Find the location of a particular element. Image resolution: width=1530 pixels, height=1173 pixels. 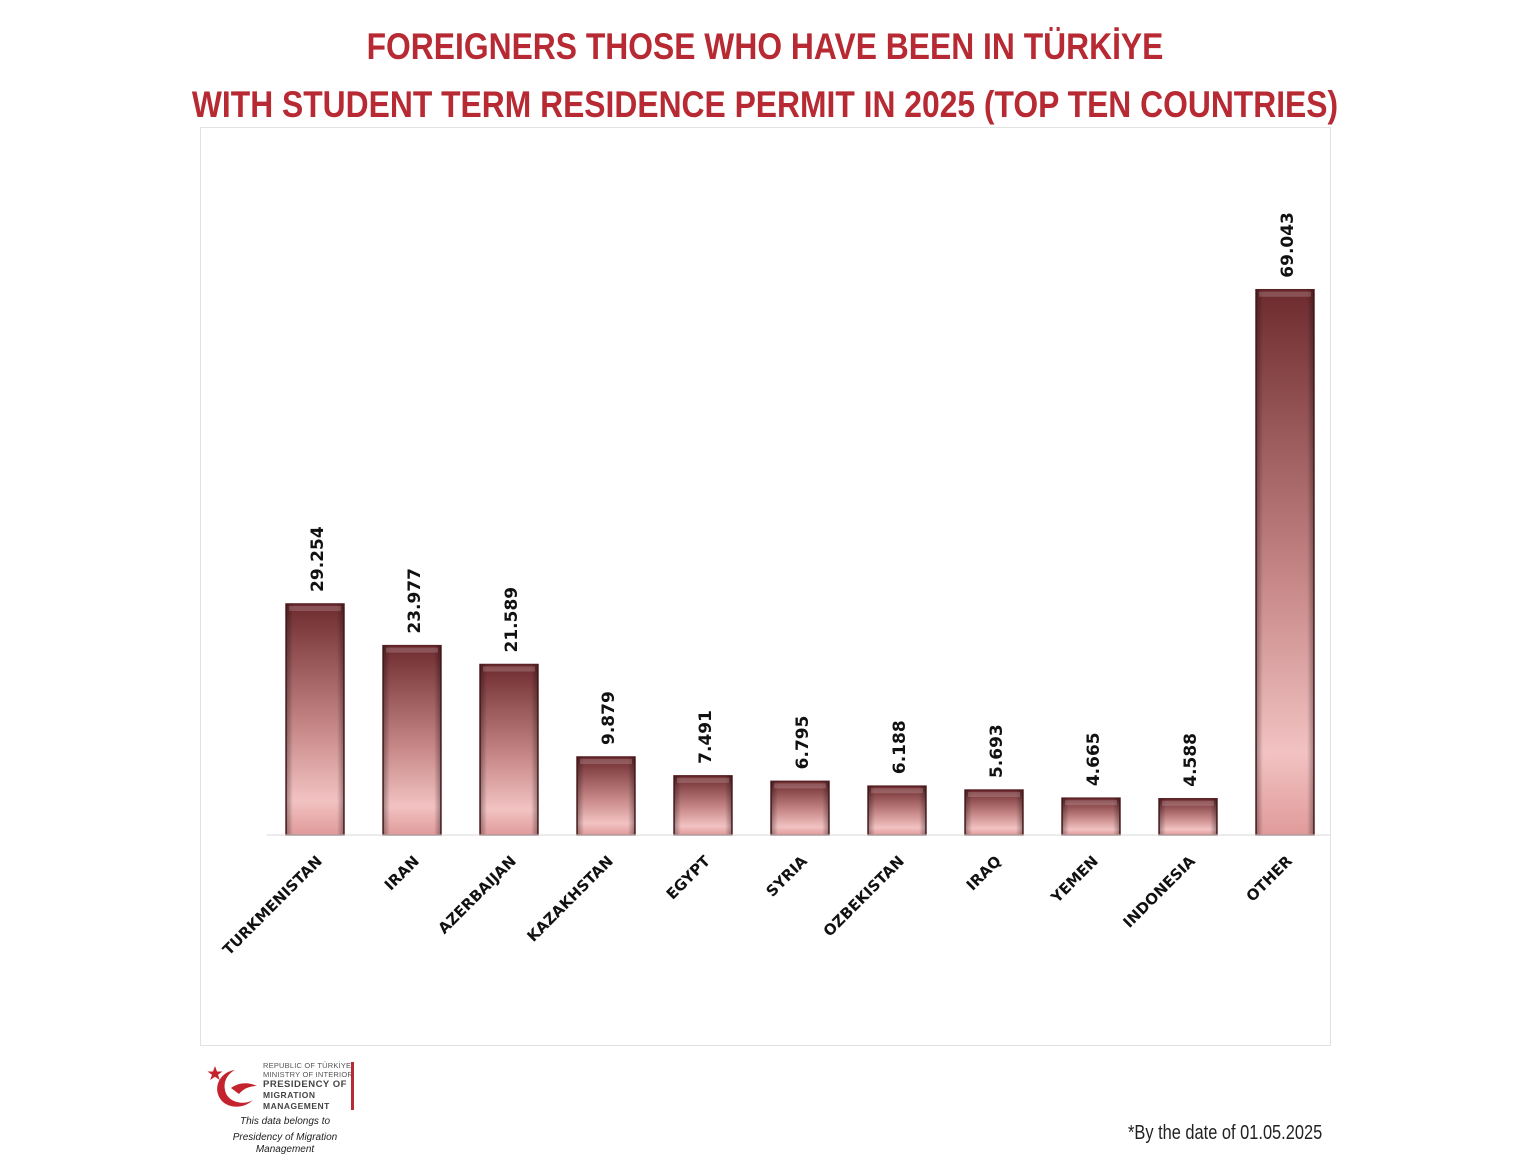

category-label: EGYPT is located at coordinates (689, 878).